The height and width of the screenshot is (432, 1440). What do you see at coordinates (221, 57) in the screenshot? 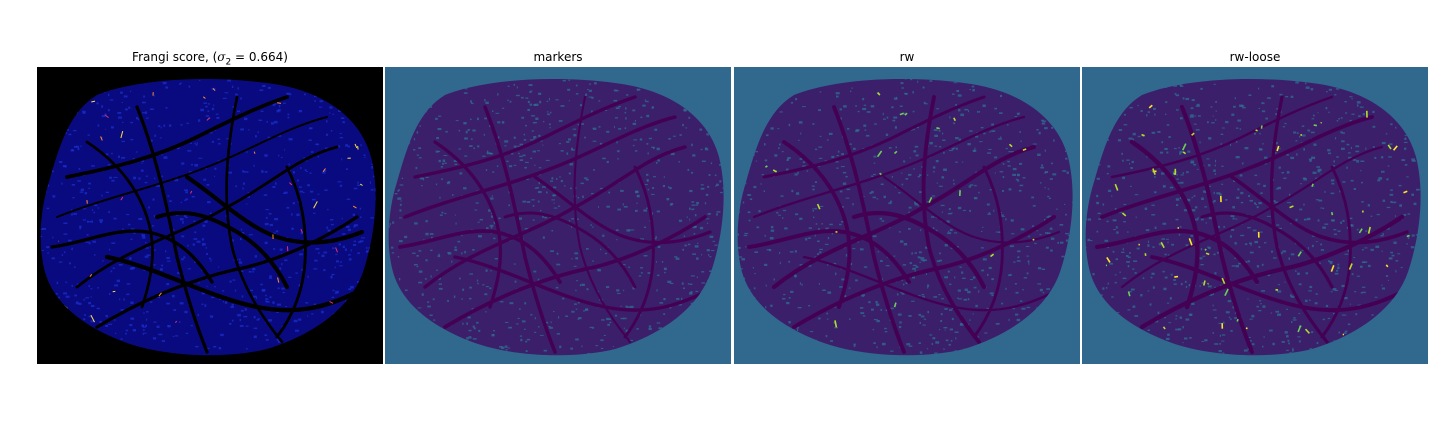
I see `title-sigma: σ` at bounding box center [221, 57].